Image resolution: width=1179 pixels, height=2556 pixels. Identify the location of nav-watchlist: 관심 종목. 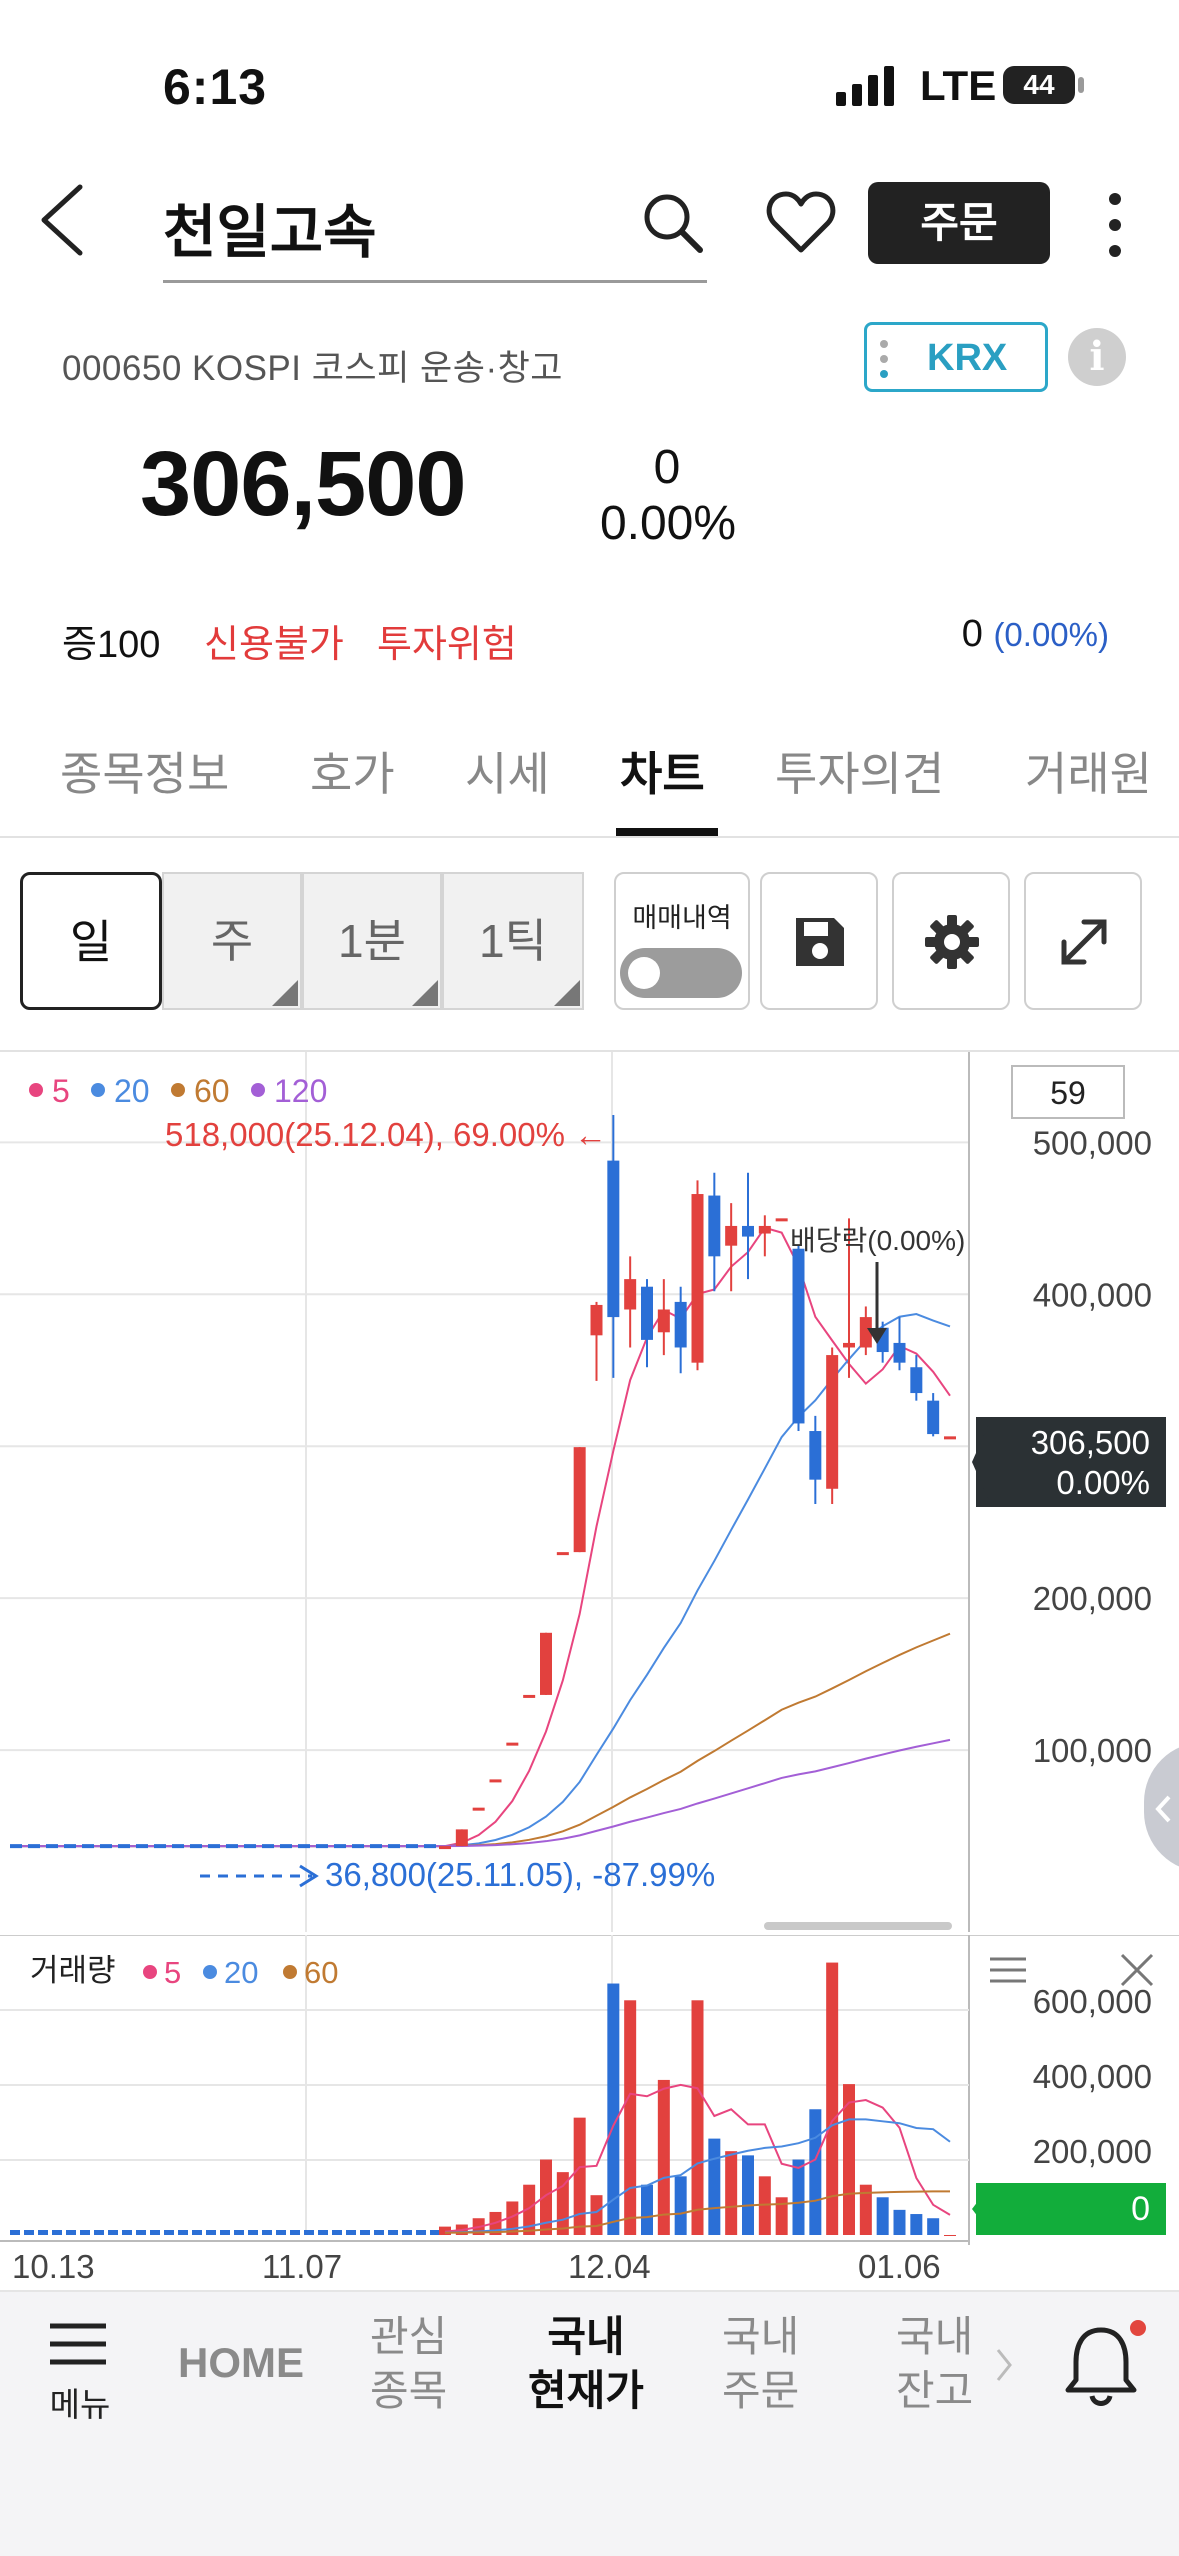
(408, 2364).